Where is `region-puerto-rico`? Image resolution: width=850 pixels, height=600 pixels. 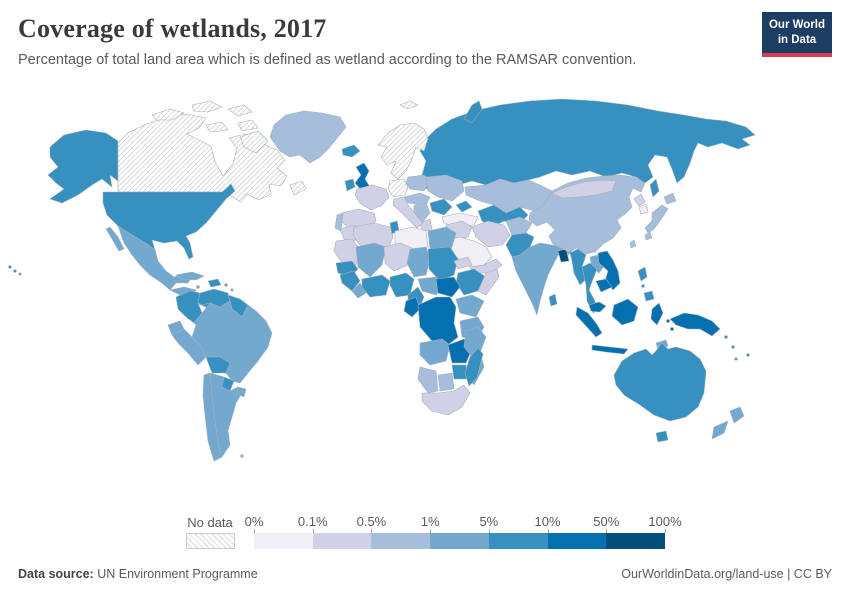 region-puerto-rico is located at coordinates (226, 285).